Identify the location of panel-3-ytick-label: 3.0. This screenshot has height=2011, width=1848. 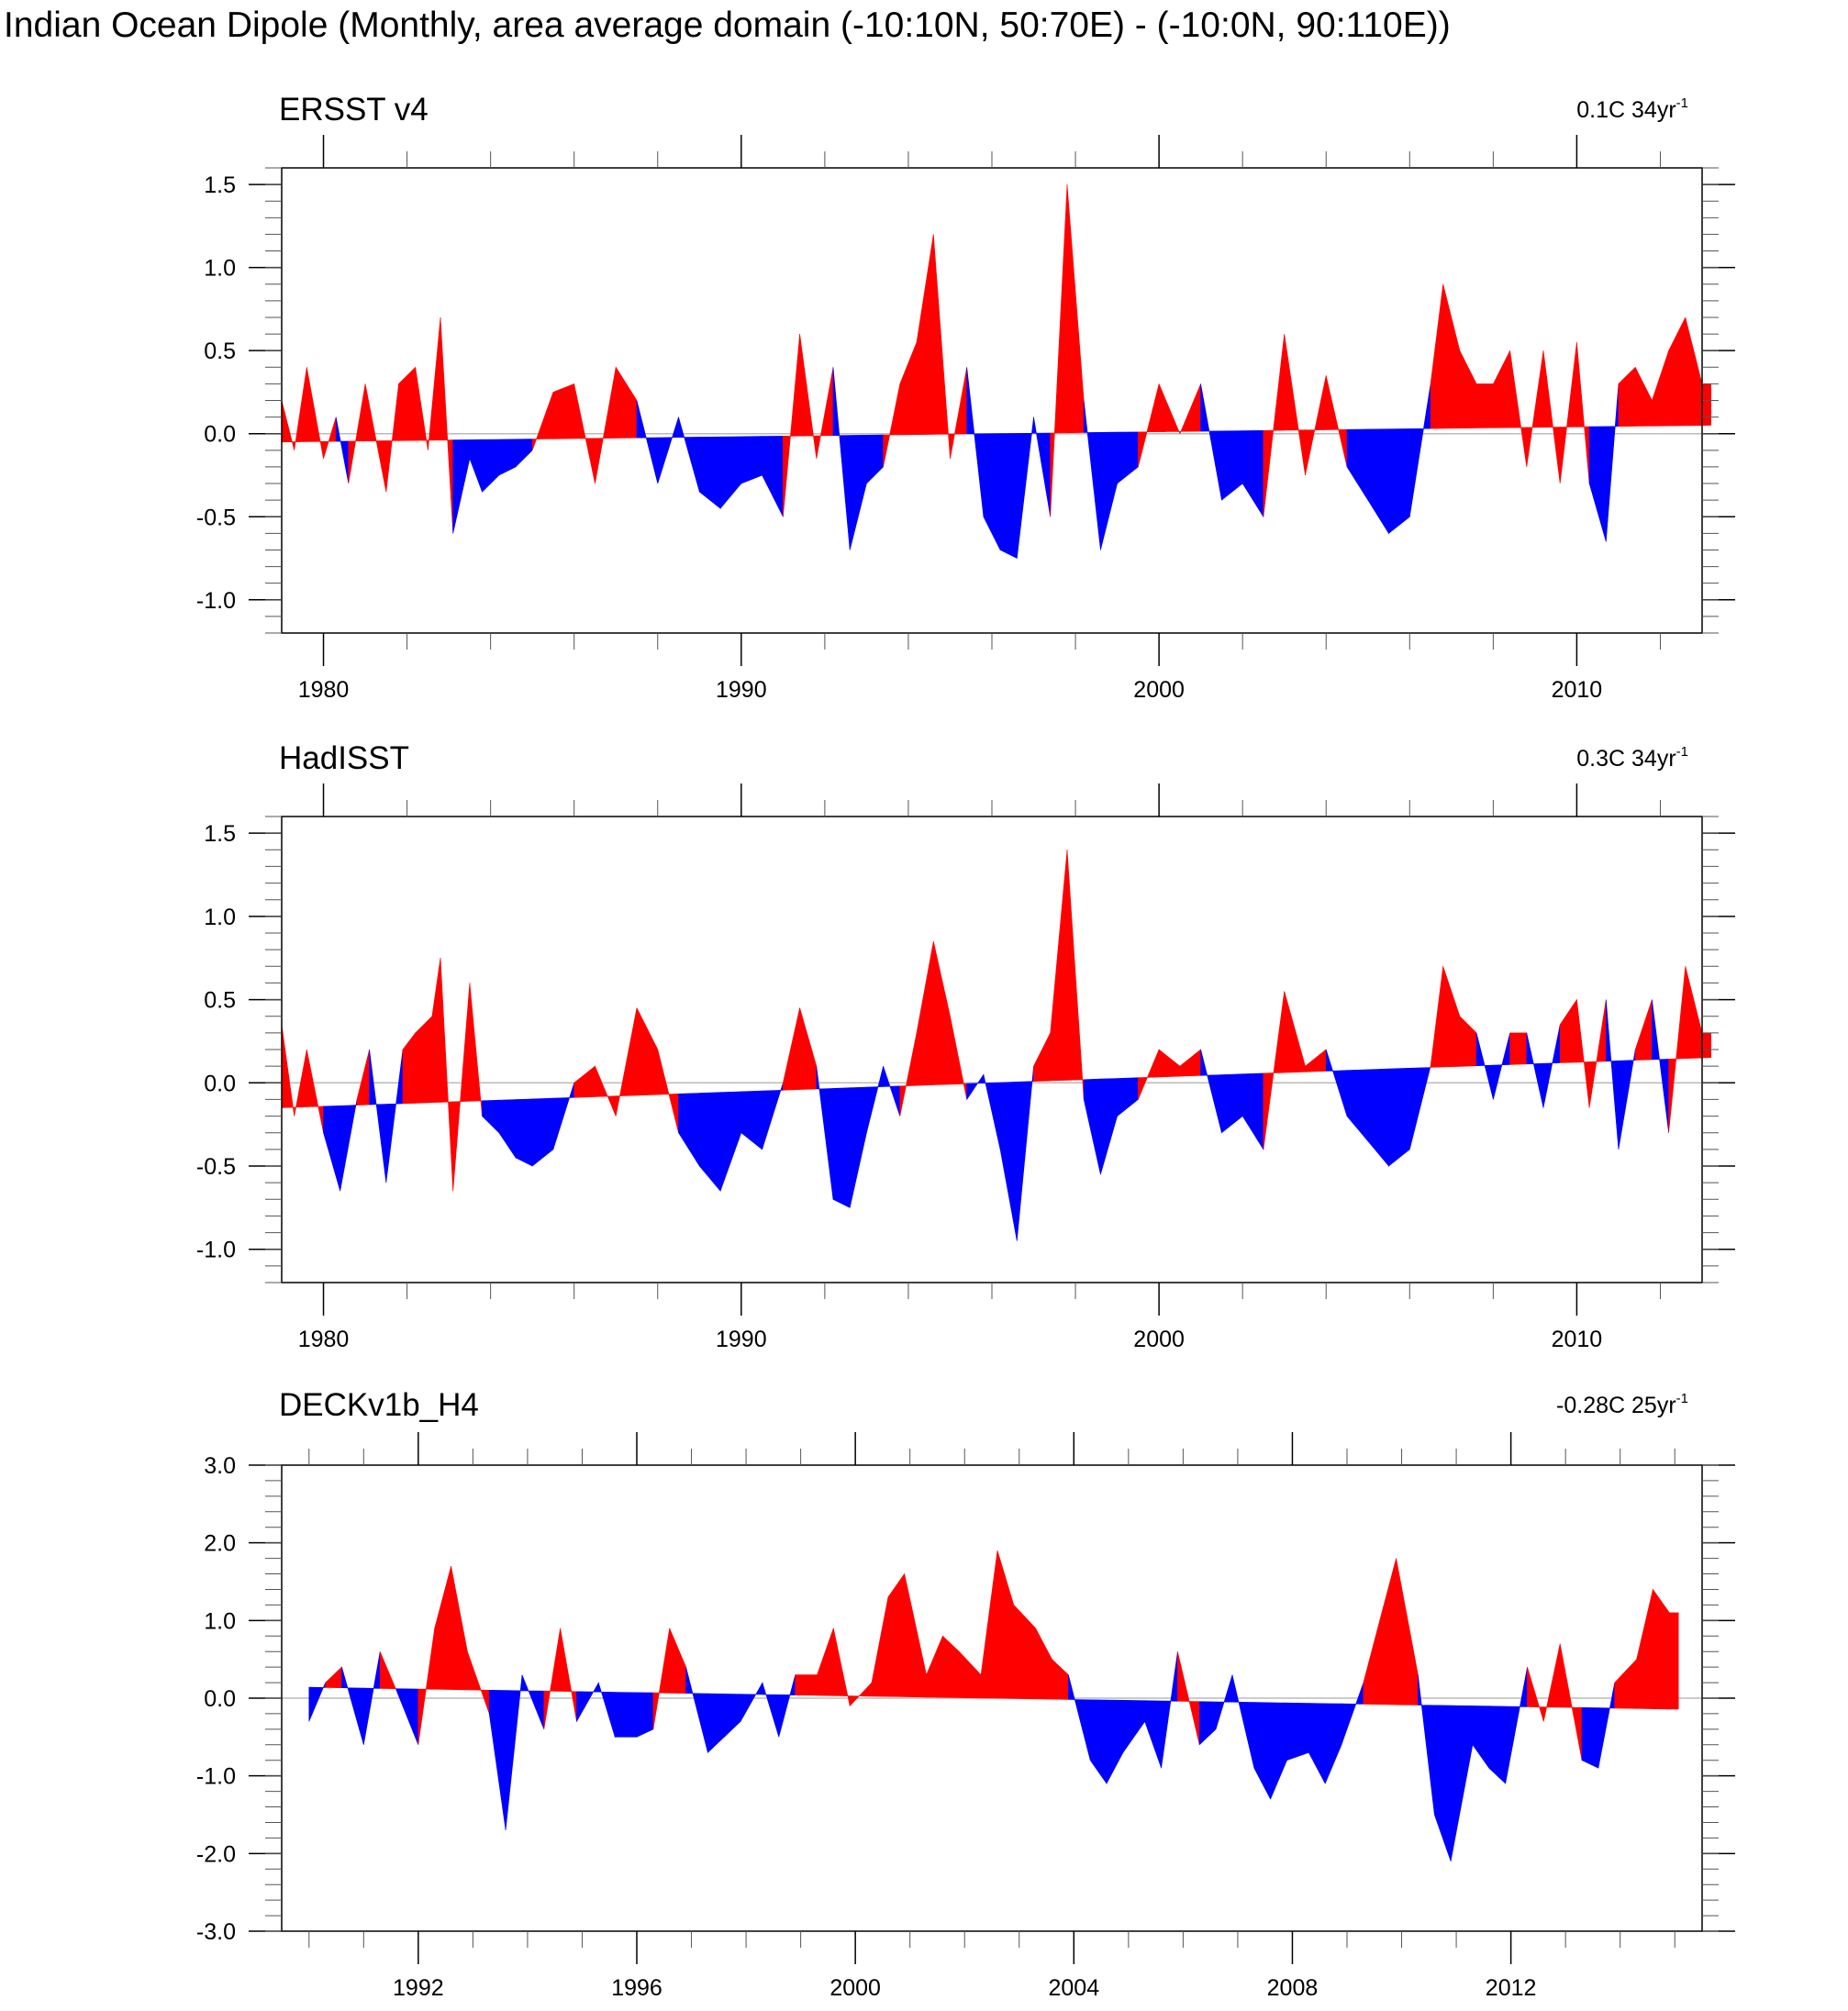
(220, 1466).